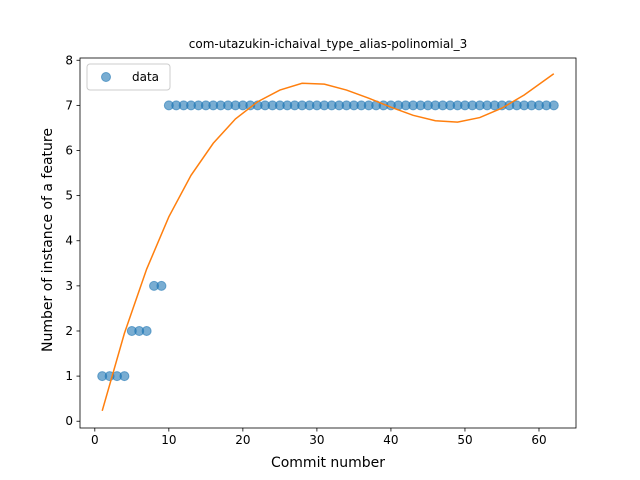 The image size is (640, 480). I want to click on legend-box, so click(128, 77).